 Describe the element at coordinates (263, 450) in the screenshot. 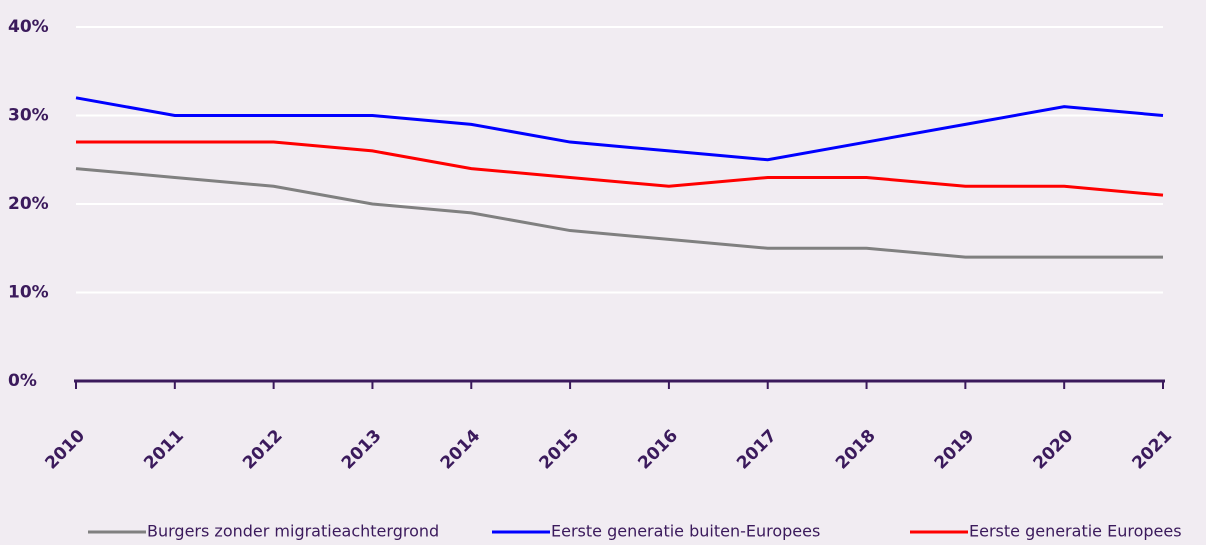

I see `x-tick-label: 2012` at that location.